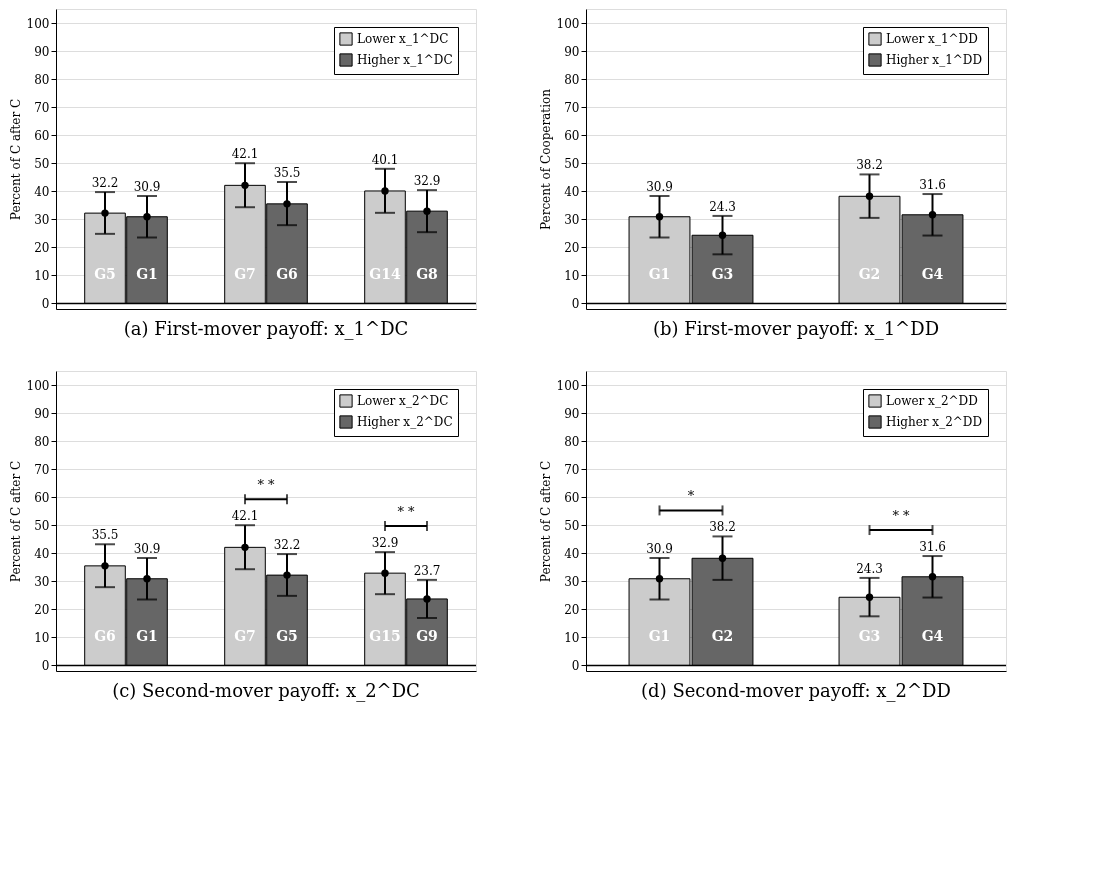  I want to click on text: (a) First-mover payoff: x_1^DC, so click(266, 329).